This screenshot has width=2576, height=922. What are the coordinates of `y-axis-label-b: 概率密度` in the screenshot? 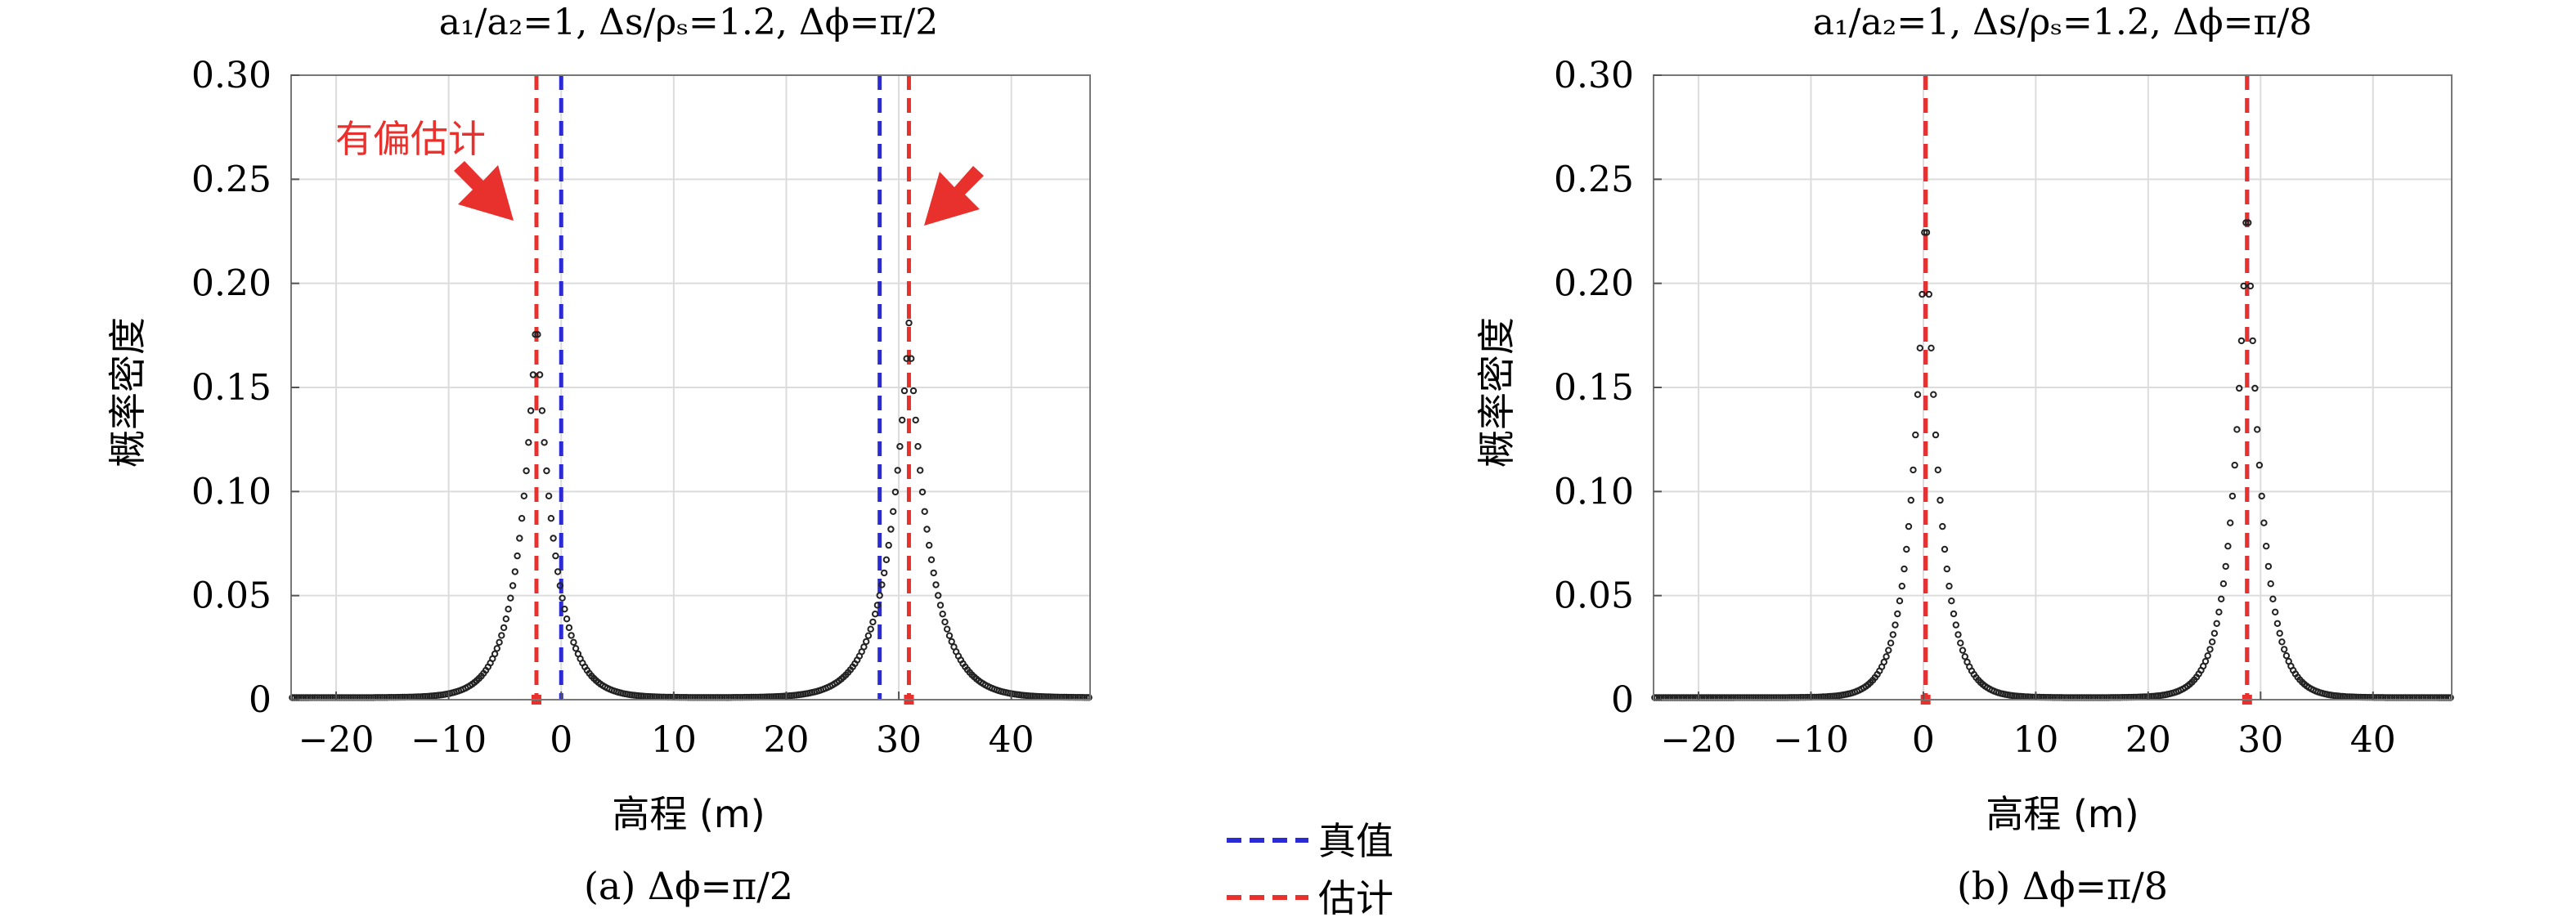 It's located at (1496, 393).